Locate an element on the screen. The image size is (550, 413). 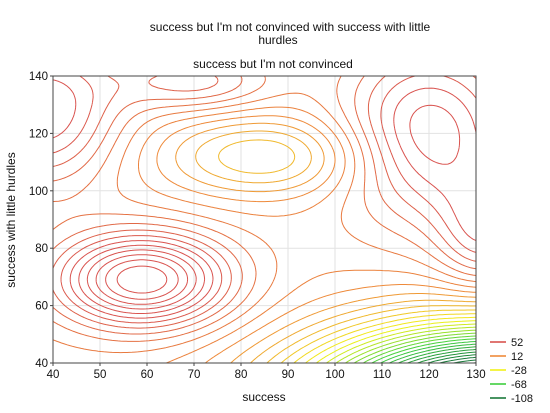
x-tick-label: 70 is located at coordinates (194, 375).